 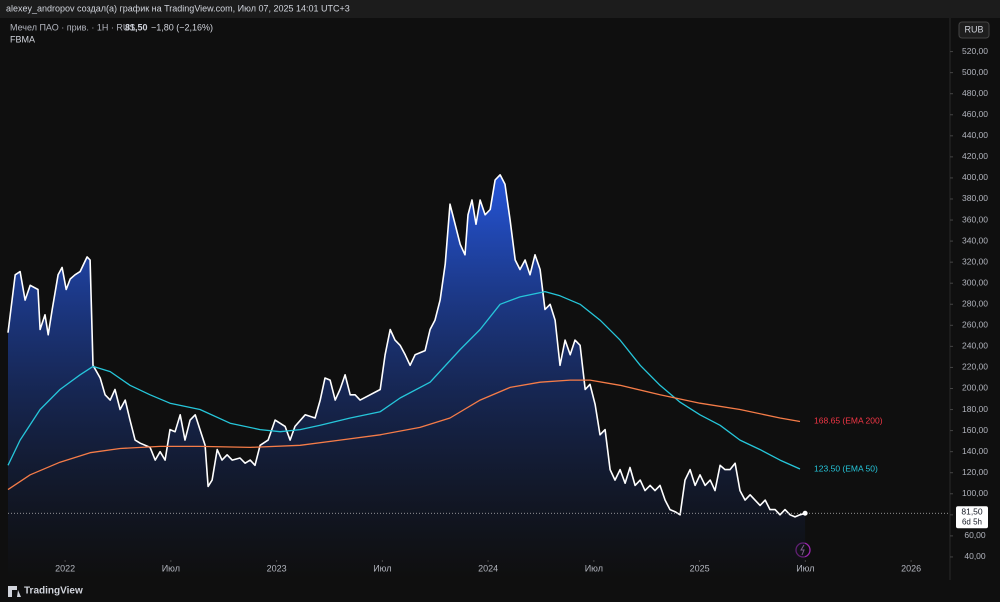 I want to click on x-tick-label: 2025, so click(x=700, y=568).